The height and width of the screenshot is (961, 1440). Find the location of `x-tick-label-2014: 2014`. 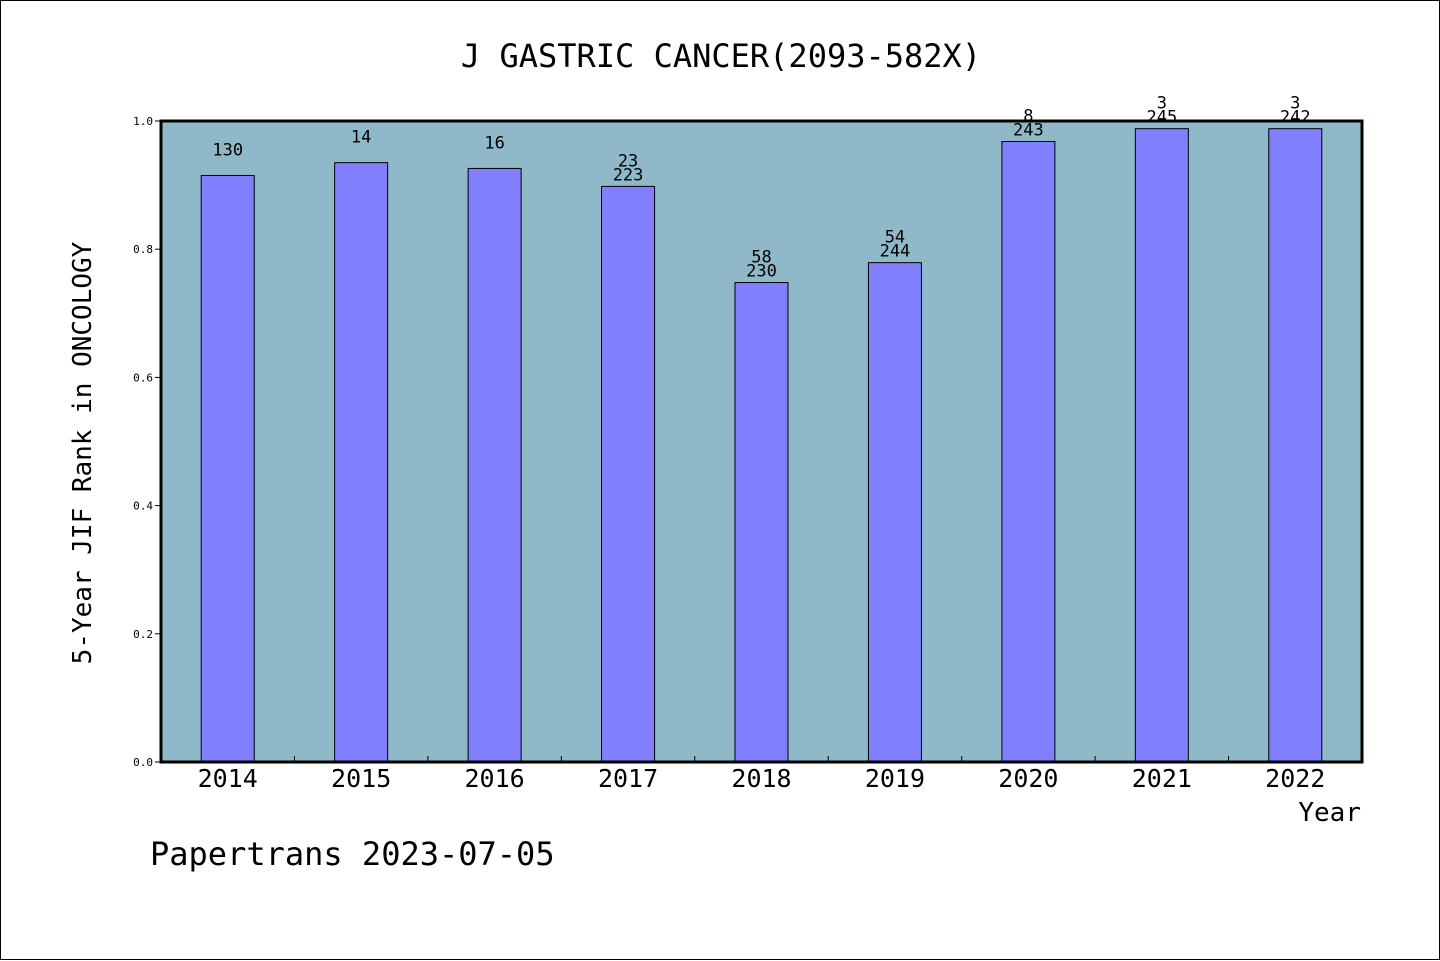

x-tick-label-2014: 2014 is located at coordinates (228, 778).